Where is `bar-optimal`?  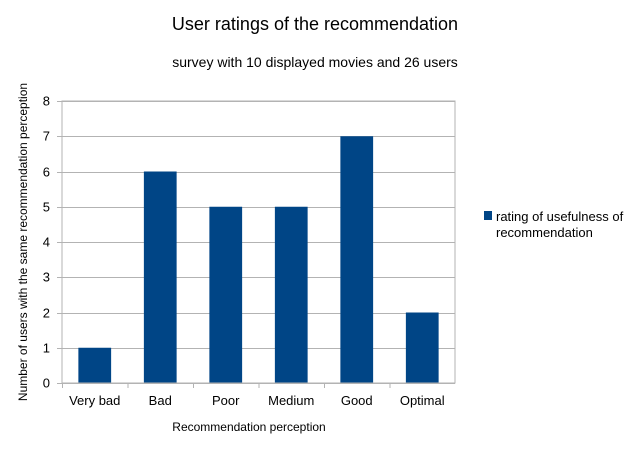 bar-optimal is located at coordinates (422, 347).